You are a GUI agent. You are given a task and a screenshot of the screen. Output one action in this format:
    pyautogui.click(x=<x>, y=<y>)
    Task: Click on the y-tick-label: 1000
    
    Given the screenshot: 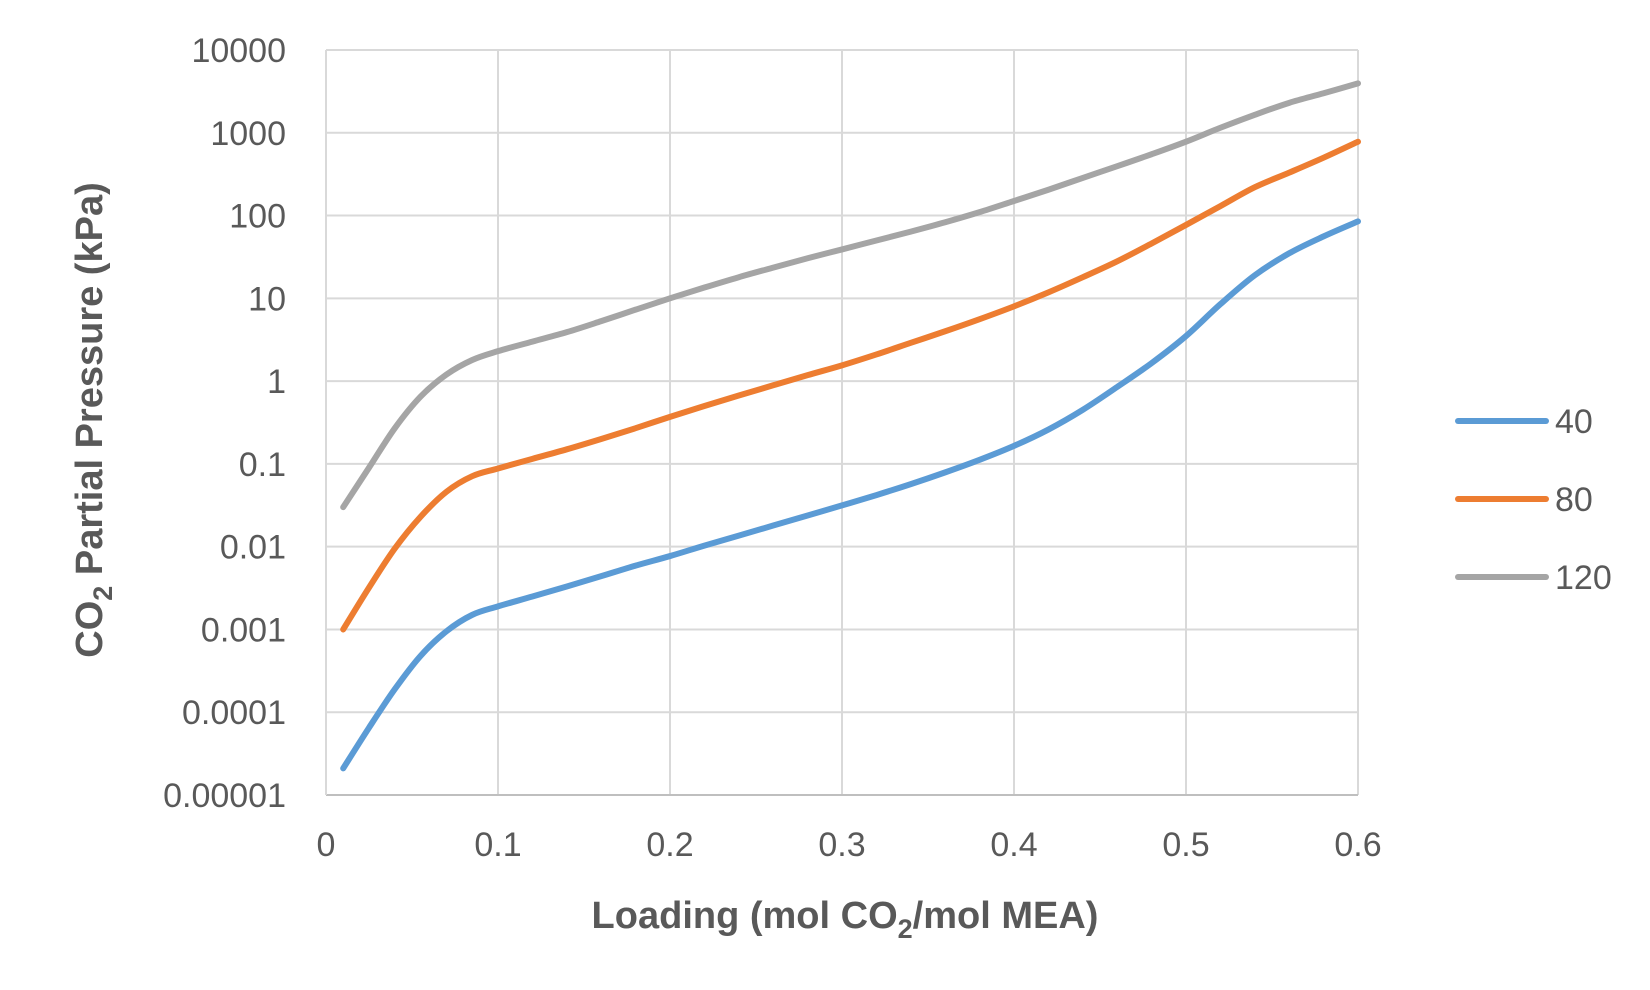 What is the action you would take?
    pyautogui.click(x=248, y=134)
    